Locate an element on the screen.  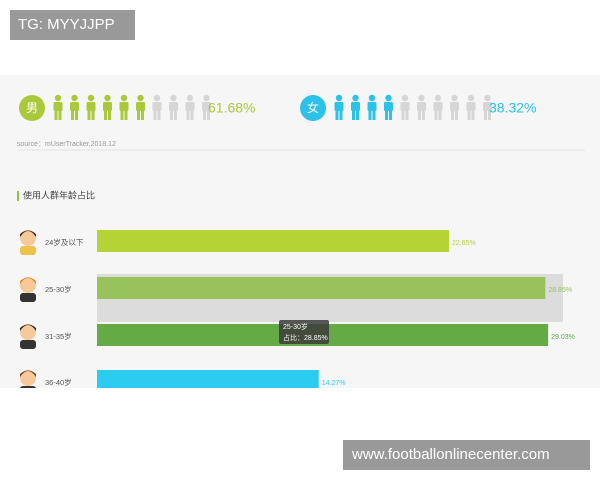
gender-label: 女 is located at coordinates (313, 107).